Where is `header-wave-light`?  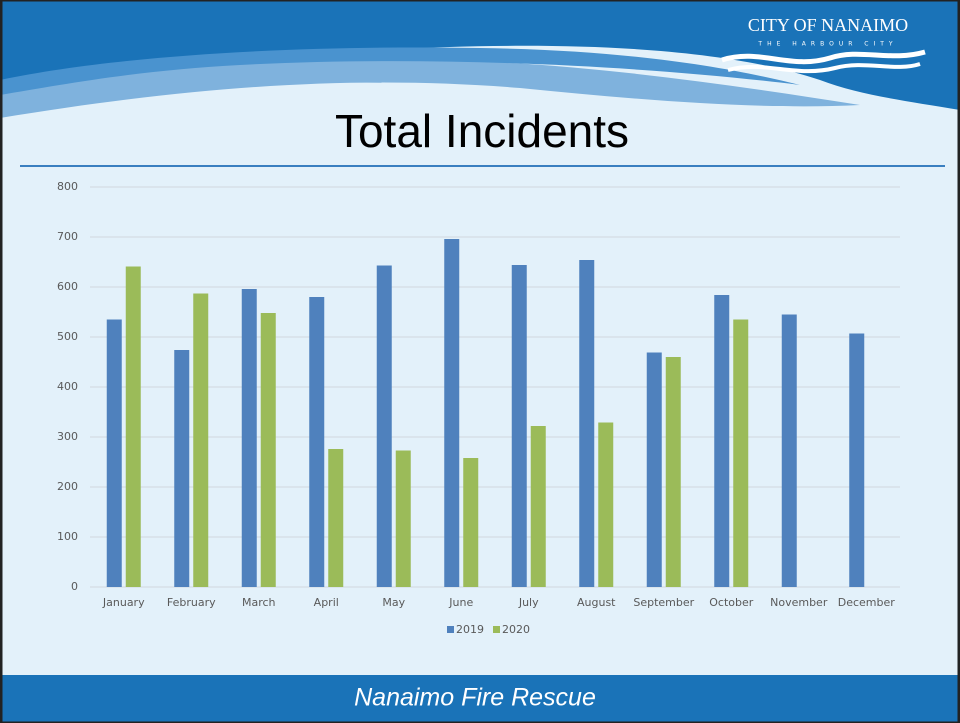 header-wave-light is located at coordinates (430, 87).